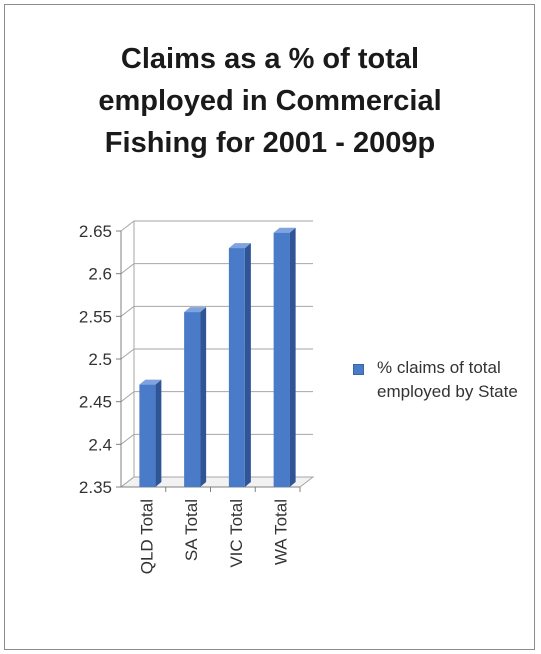  What do you see at coordinates (447, 379) in the screenshot?
I see `legend-label: % claims of total employed by State` at bounding box center [447, 379].